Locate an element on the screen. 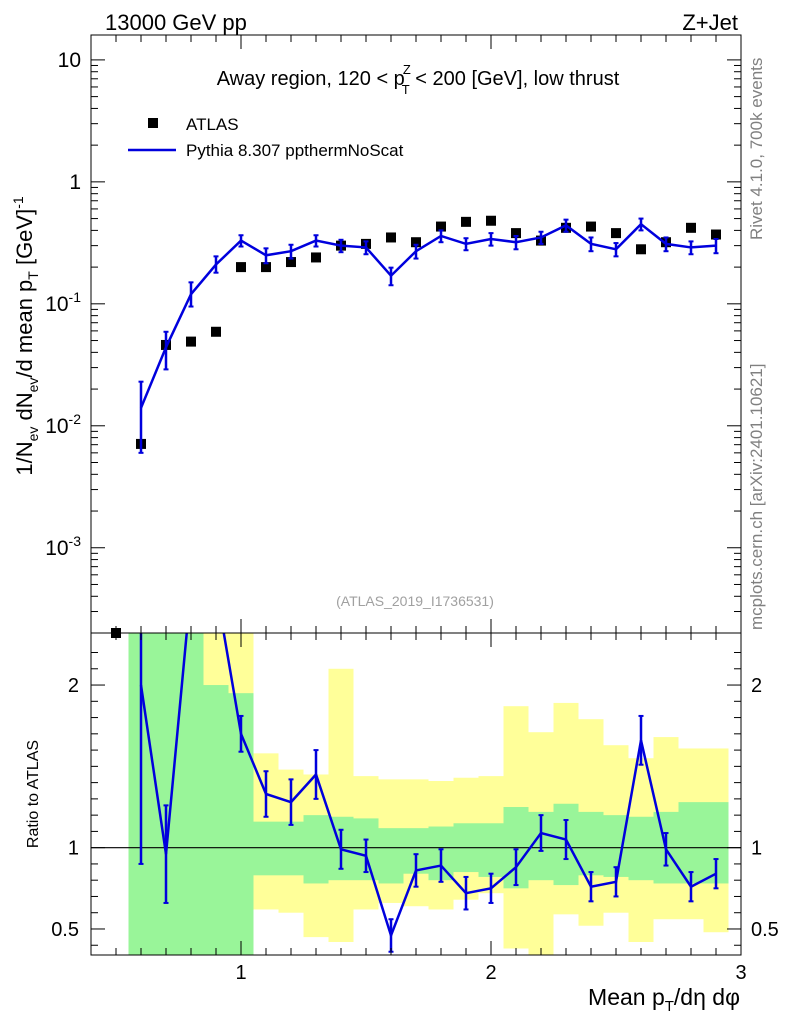 Image resolution: width=786 pixels, height=1024 pixels. y-tick-label-ratio-right: 2 is located at coordinates (756, 686).